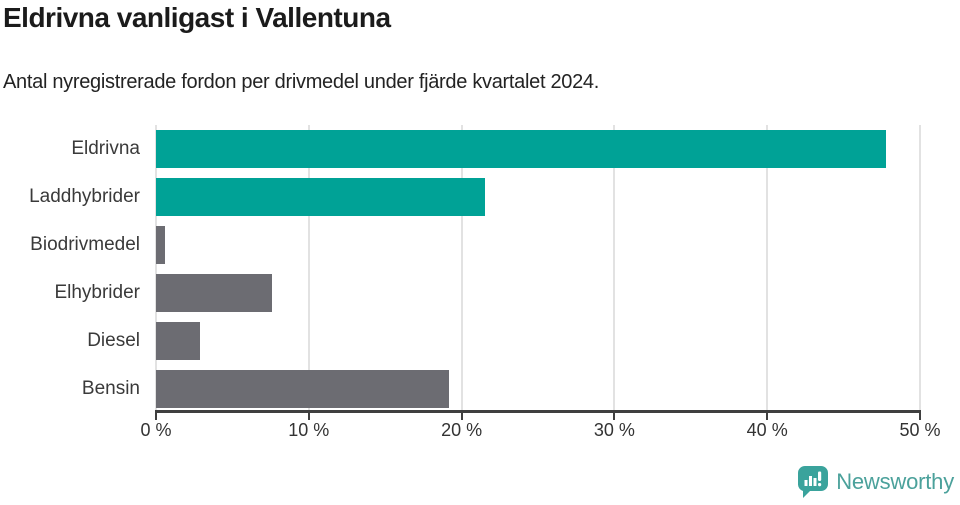  I want to click on x-tick-label-50: 50 %, so click(920, 430).